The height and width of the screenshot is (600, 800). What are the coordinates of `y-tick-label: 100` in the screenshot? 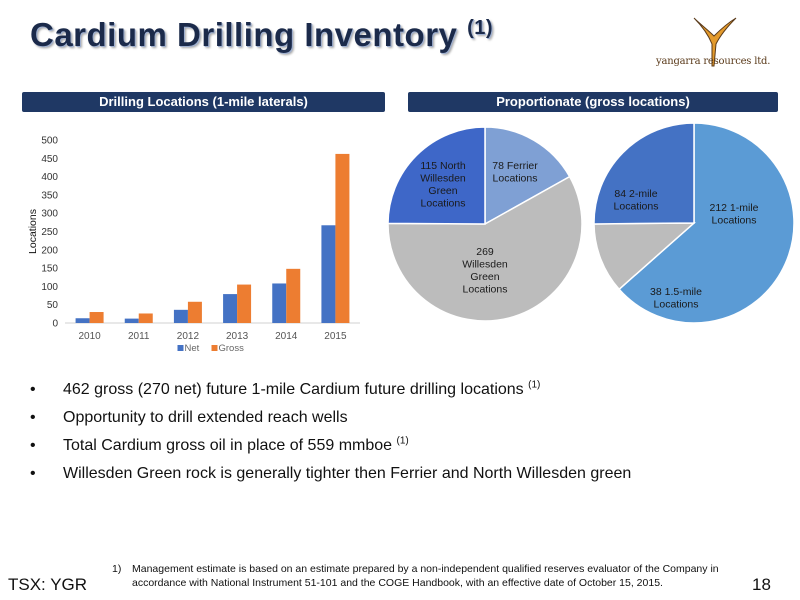 It's located at (49, 287).